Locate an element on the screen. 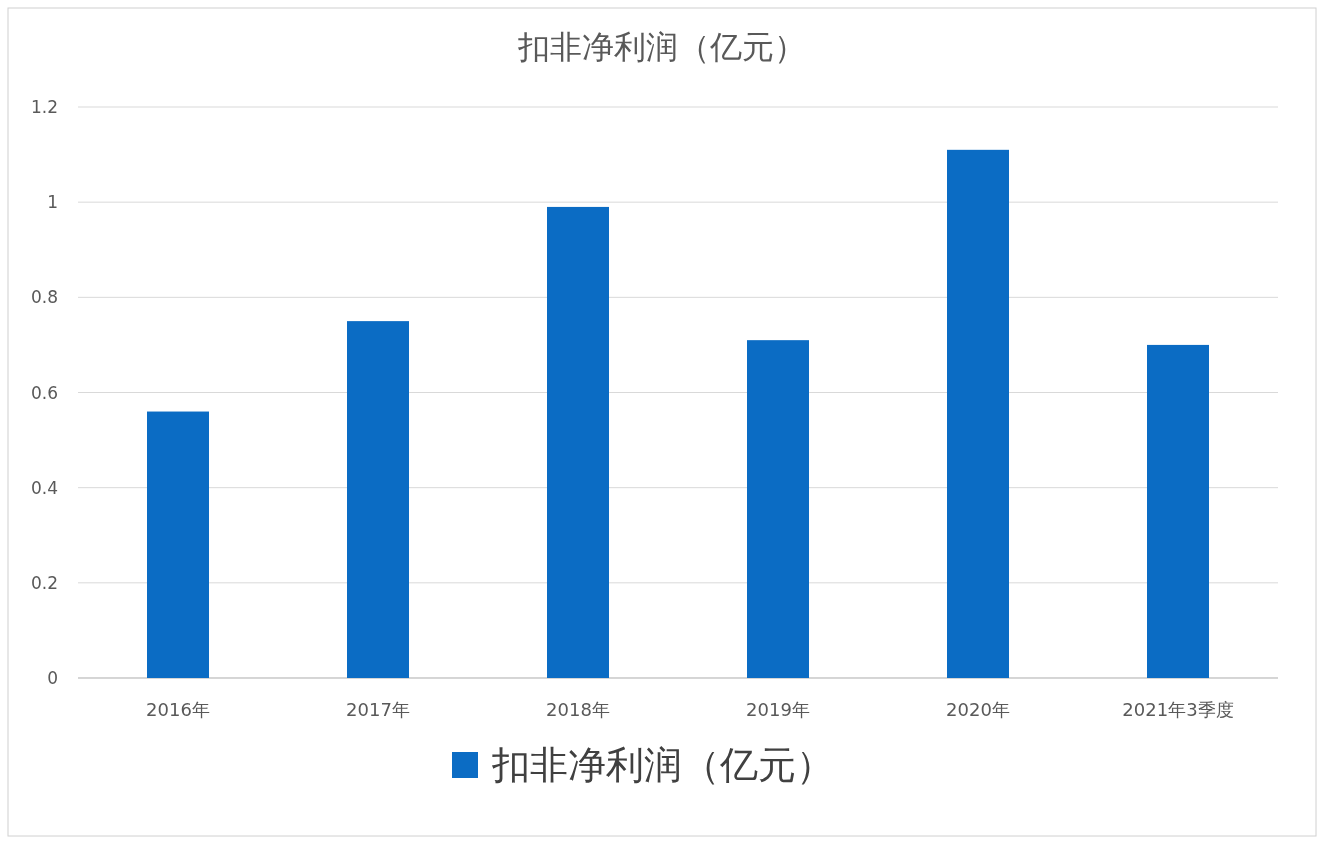 This screenshot has height=844, width=1324. x-tick-label: 2018年 is located at coordinates (578, 709).